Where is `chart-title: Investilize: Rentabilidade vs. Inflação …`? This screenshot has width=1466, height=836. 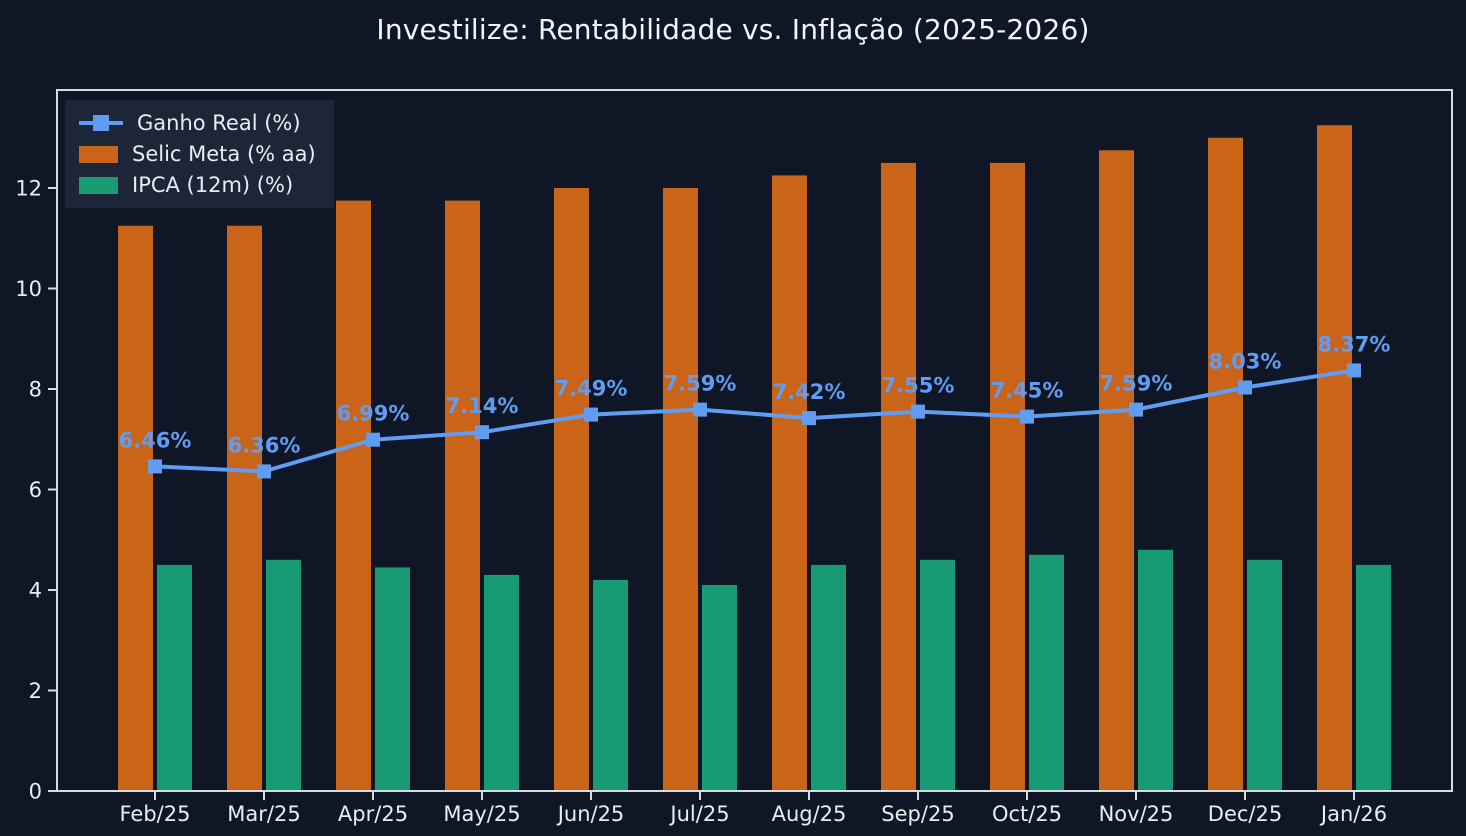 chart-title: Investilize: Rentabilidade vs. Inflação … is located at coordinates (733, 29).